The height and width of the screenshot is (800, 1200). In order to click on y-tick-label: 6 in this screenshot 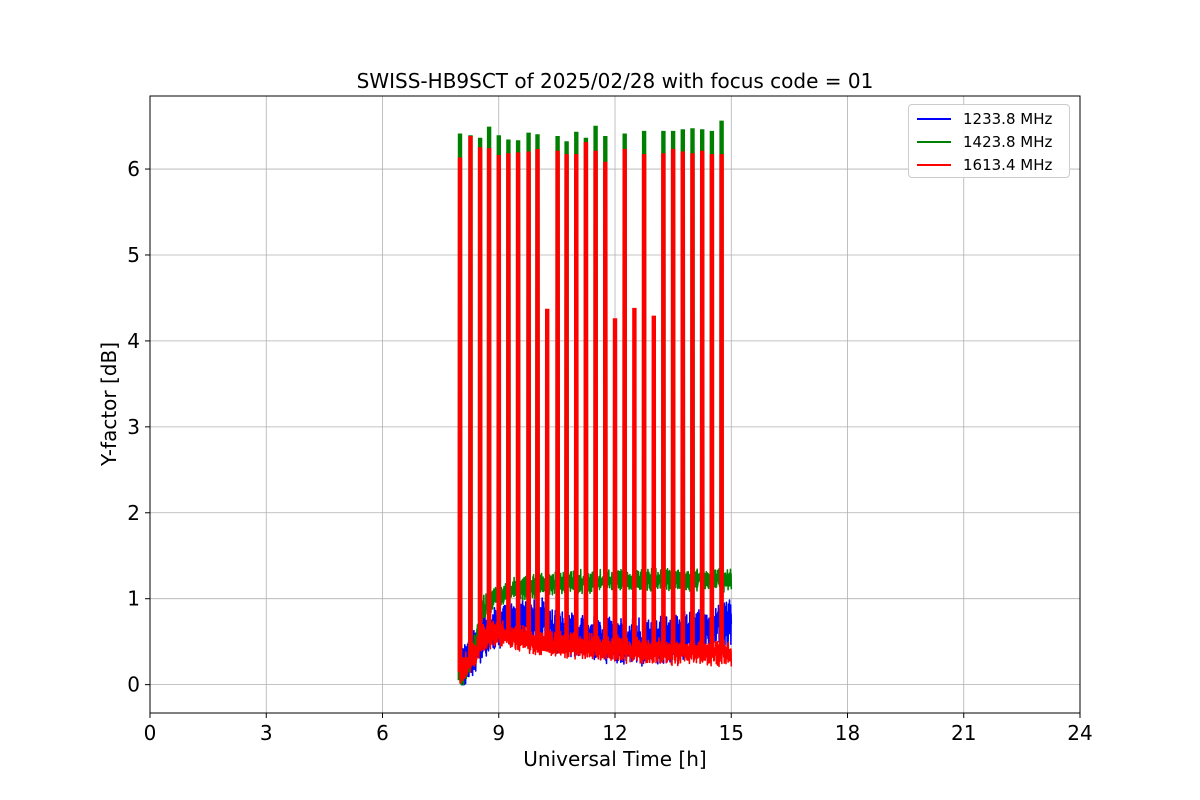, I will do `click(133, 169)`.